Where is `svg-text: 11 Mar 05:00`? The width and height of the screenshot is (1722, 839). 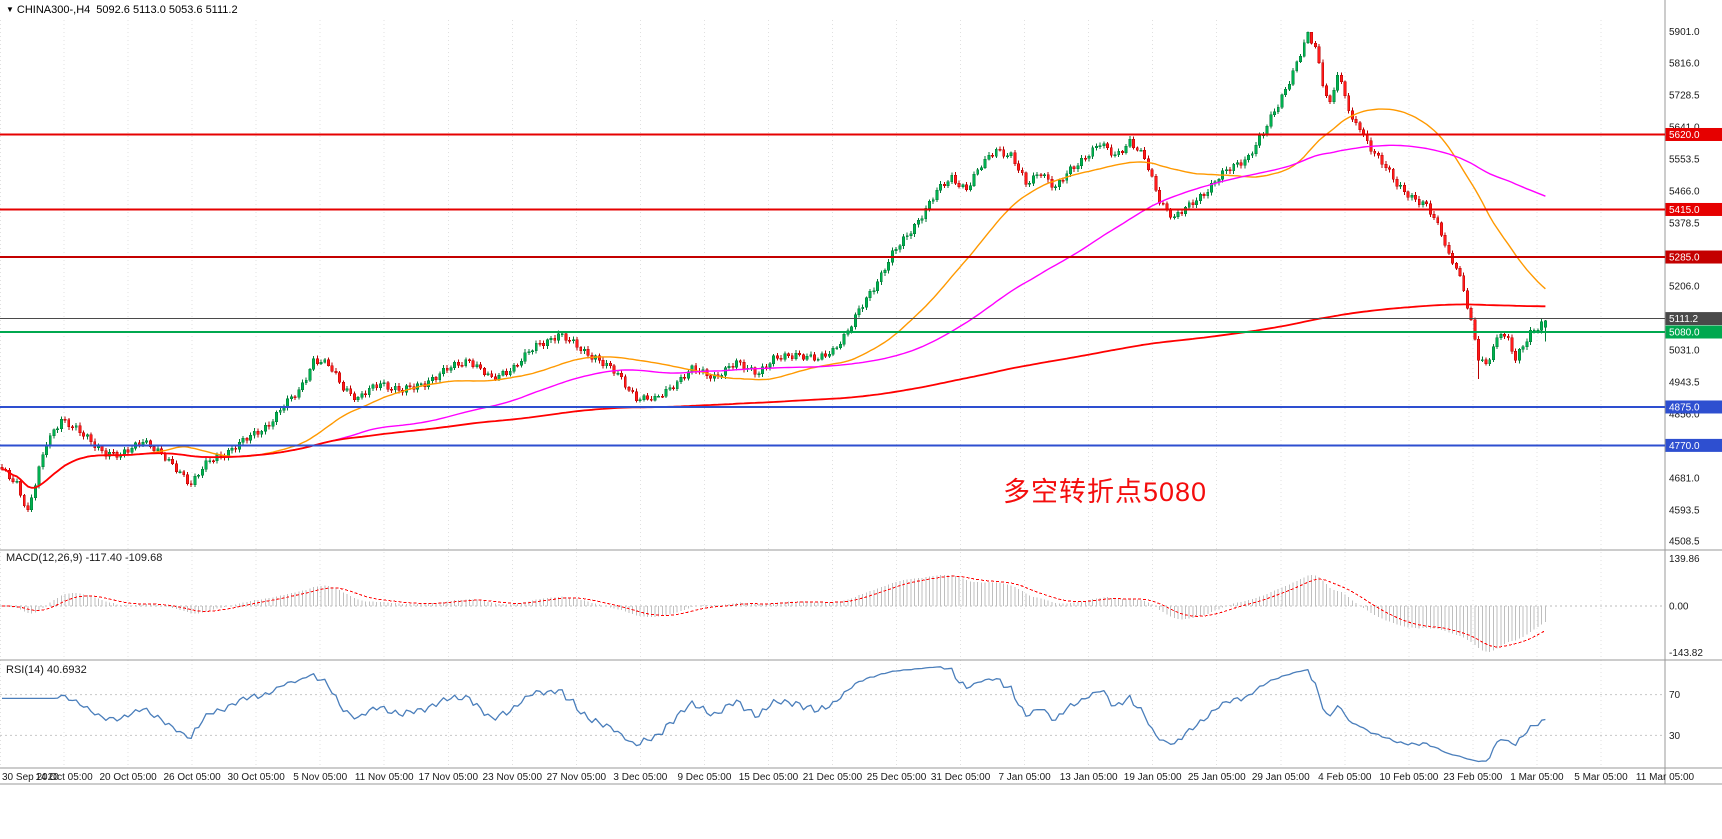 svg-text: 11 Mar 05:00 is located at coordinates (1665, 777).